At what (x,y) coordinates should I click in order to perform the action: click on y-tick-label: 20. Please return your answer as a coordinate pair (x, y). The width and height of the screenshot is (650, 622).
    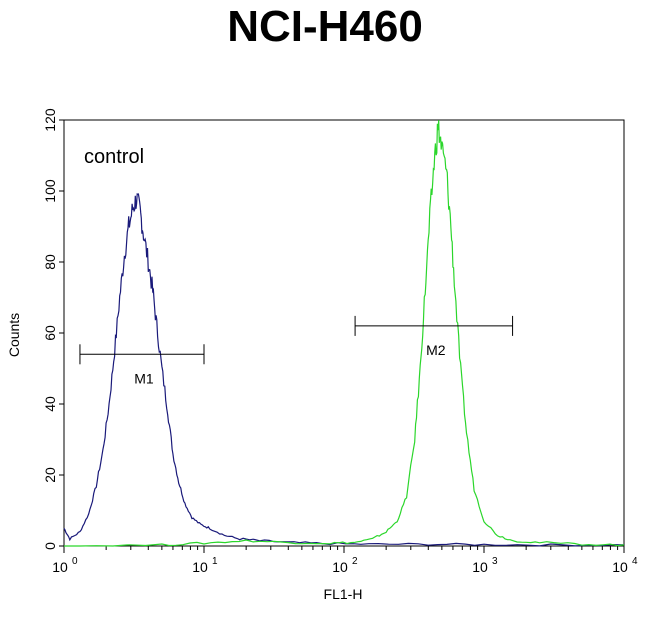
    Looking at the image, I should click on (50, 475).